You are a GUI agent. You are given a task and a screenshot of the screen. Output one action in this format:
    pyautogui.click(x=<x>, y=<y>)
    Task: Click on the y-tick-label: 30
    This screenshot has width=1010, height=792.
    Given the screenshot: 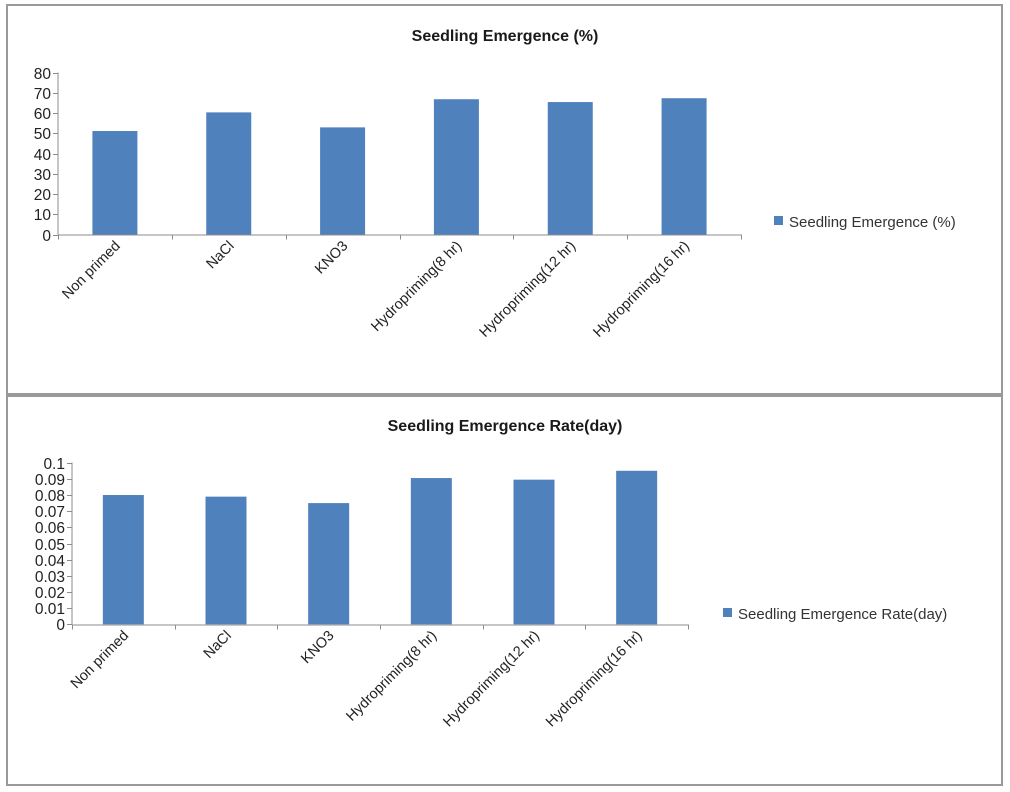 What is the action you would take?
    pyautogui.click(x=43, y=175)
    